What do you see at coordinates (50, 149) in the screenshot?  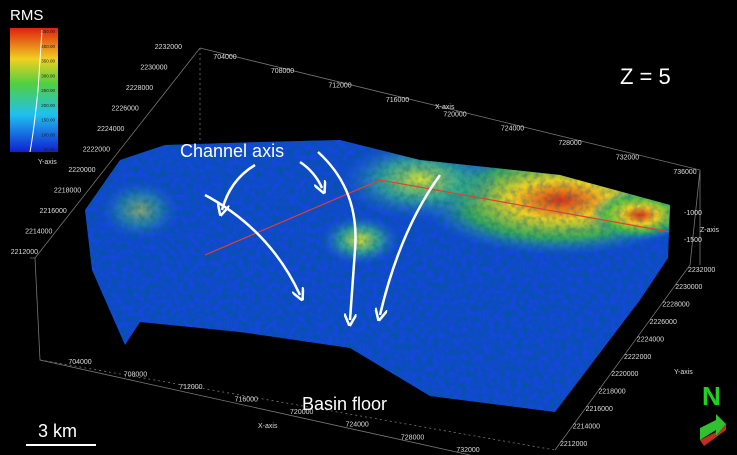 I see `legend-tick-label: 50.00` at bounding box center [50, 149].